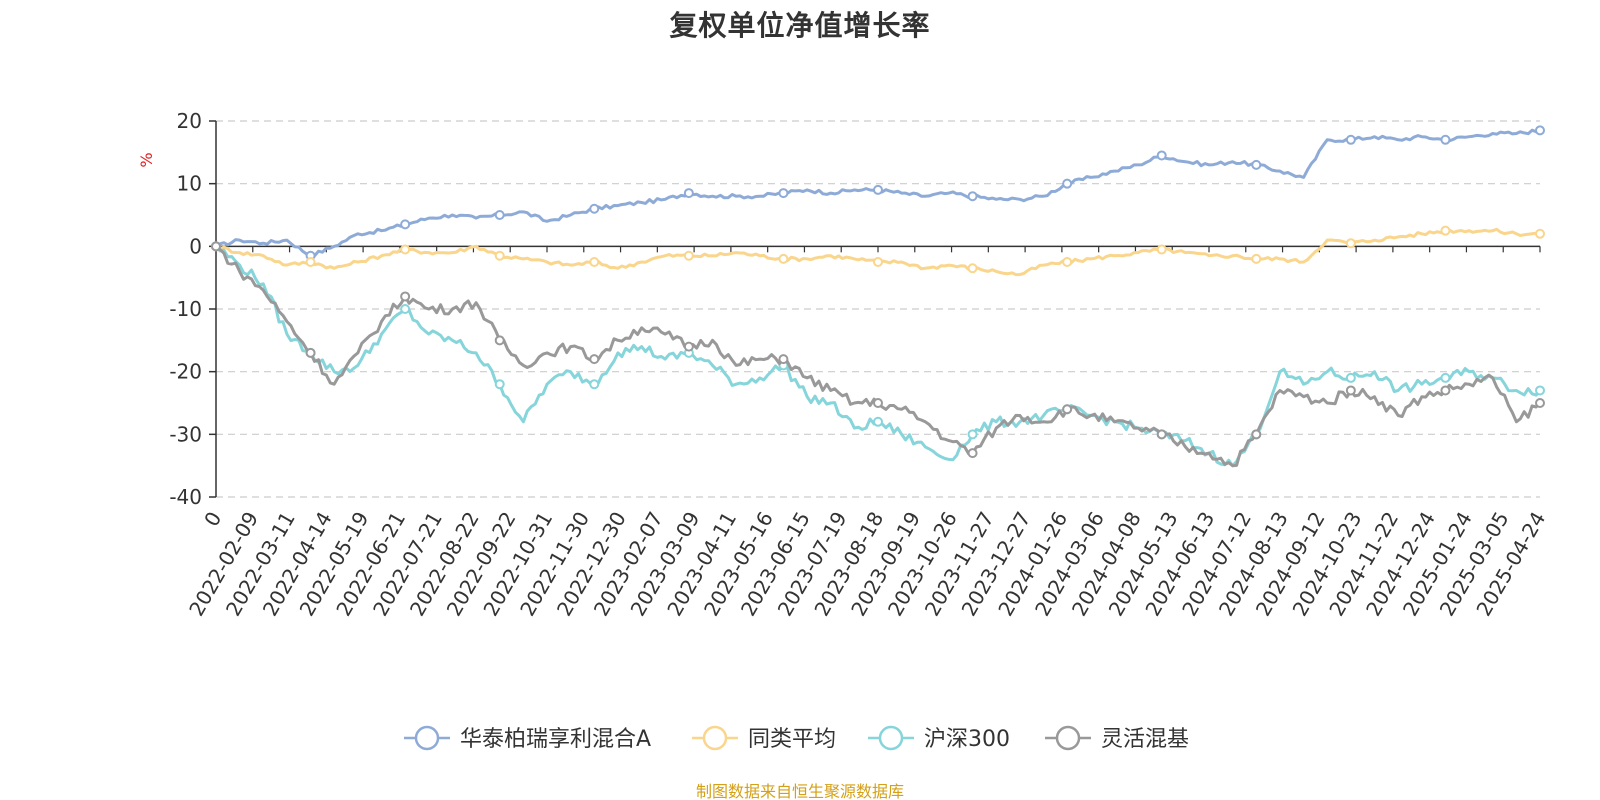 Image resolution: width=1600 pixels, height=800 pixels. Describe the element at coordinates (212, 519) in the screenshot. I see `x-tick-label: 0` at that location.